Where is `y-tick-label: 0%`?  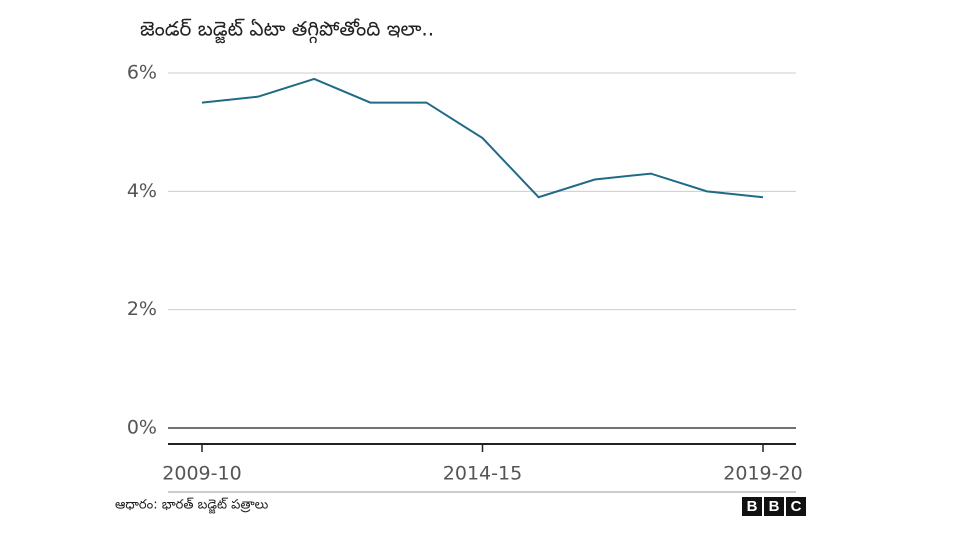
y-tick-label: 0% is located at coordinates (142, 428).